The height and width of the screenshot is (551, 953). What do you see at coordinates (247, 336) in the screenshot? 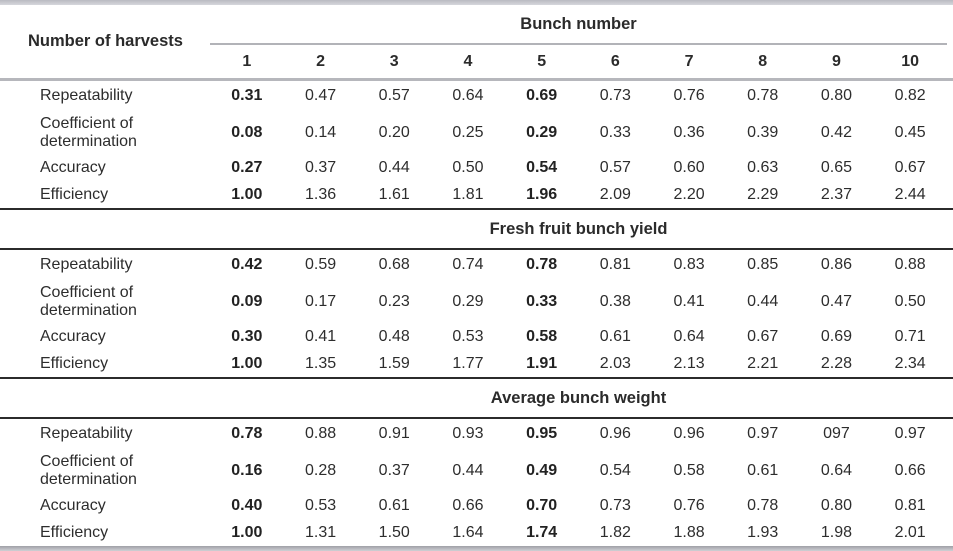
I see `value-cell: 0.30` at bounding box center [247, 336].